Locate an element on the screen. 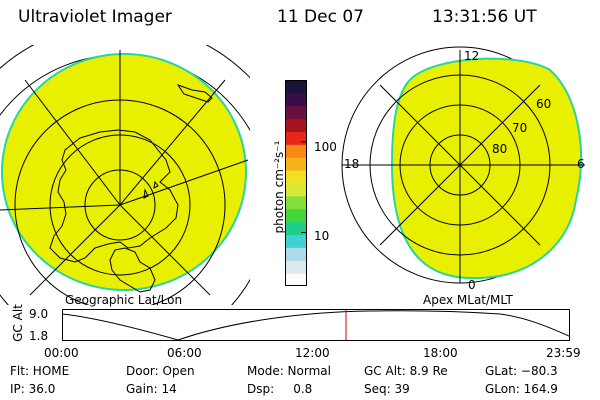 The image size is (600, 400). timeline-ytick-low: 1.8 is located at coordinates (39, 336).